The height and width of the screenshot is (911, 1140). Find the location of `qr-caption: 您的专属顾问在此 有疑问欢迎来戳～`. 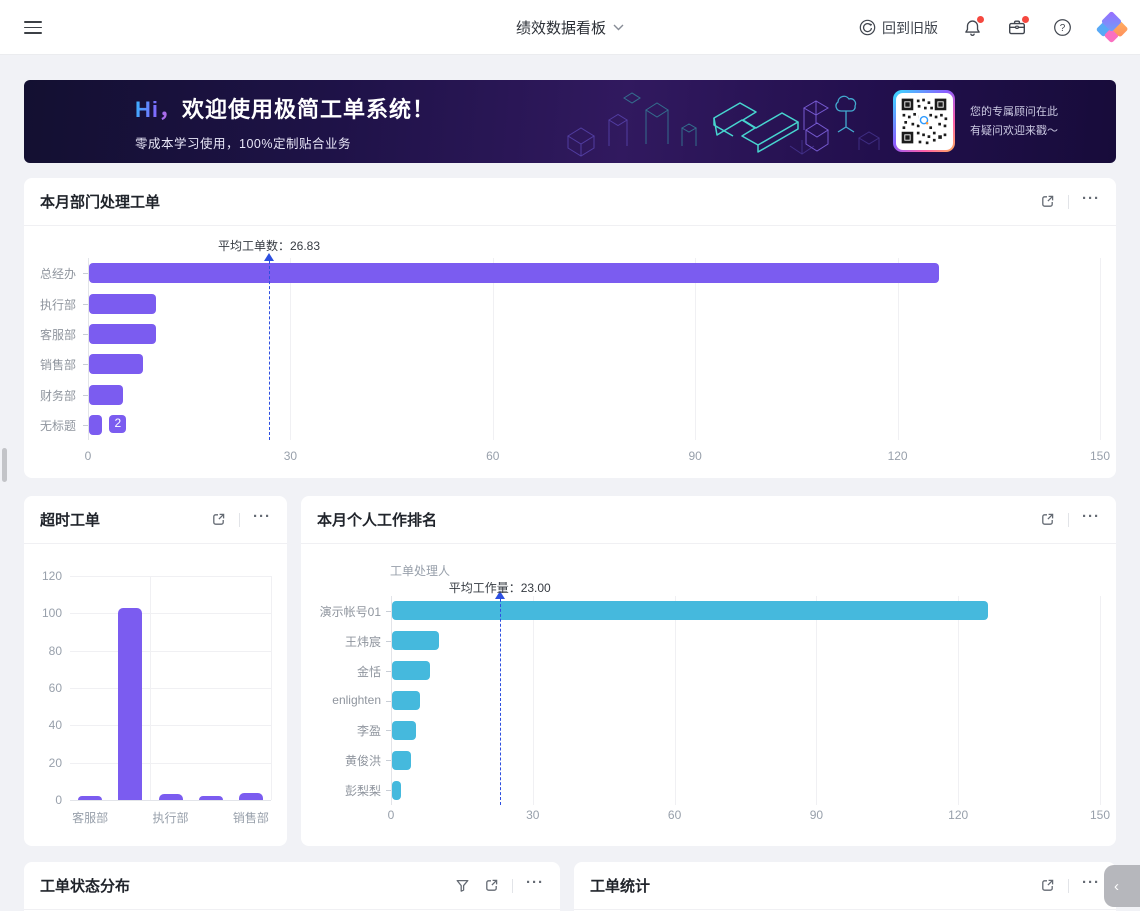

qr-caption: 您的专属顾问在此 有疑问欢迎来戳～ is located at coordinates (1014, 122).